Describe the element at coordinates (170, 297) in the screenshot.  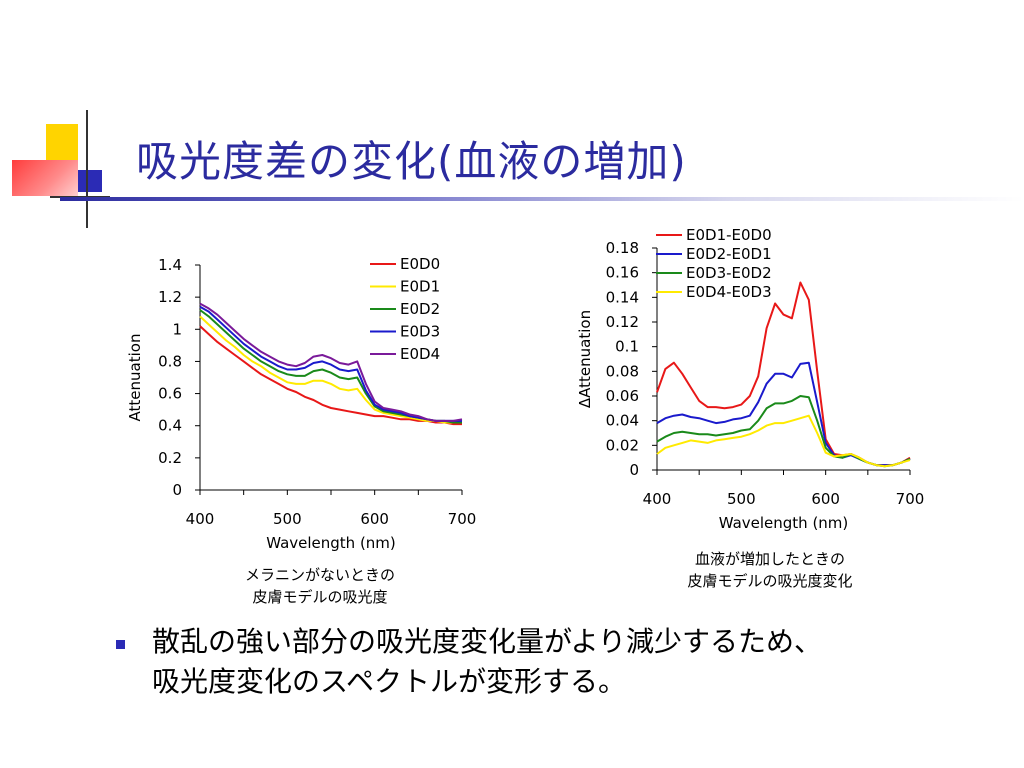
I see `y-tick-label: 1.2` at that location.